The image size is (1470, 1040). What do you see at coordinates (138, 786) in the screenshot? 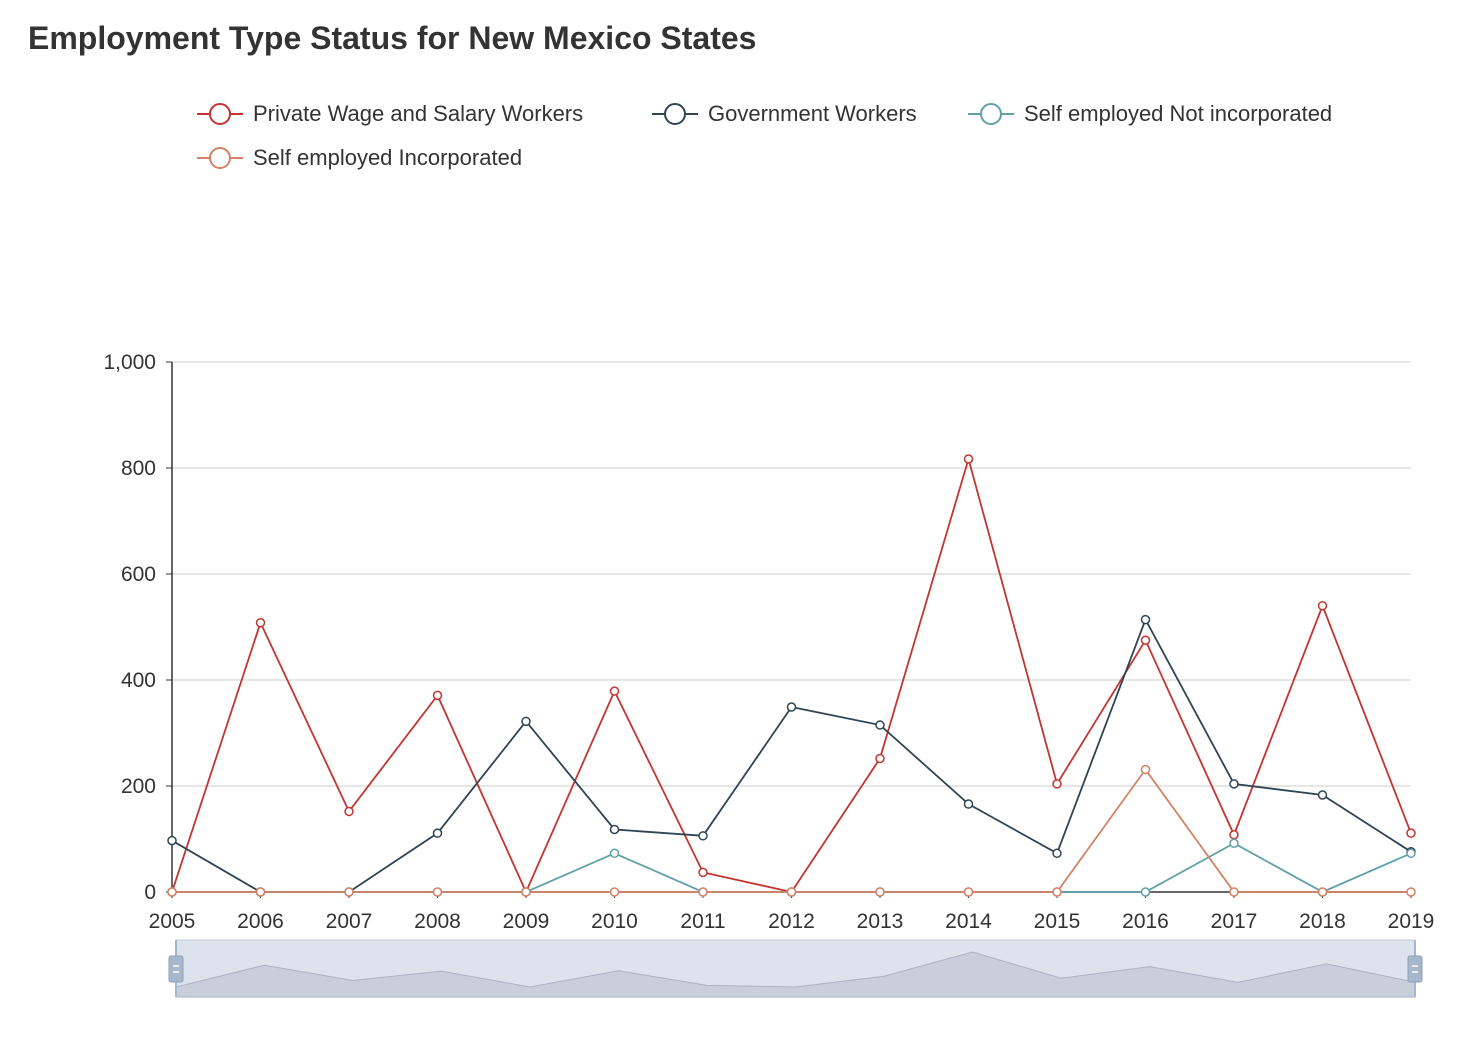
I see `y-tick-label: 200` at bounding box center [138, 786].